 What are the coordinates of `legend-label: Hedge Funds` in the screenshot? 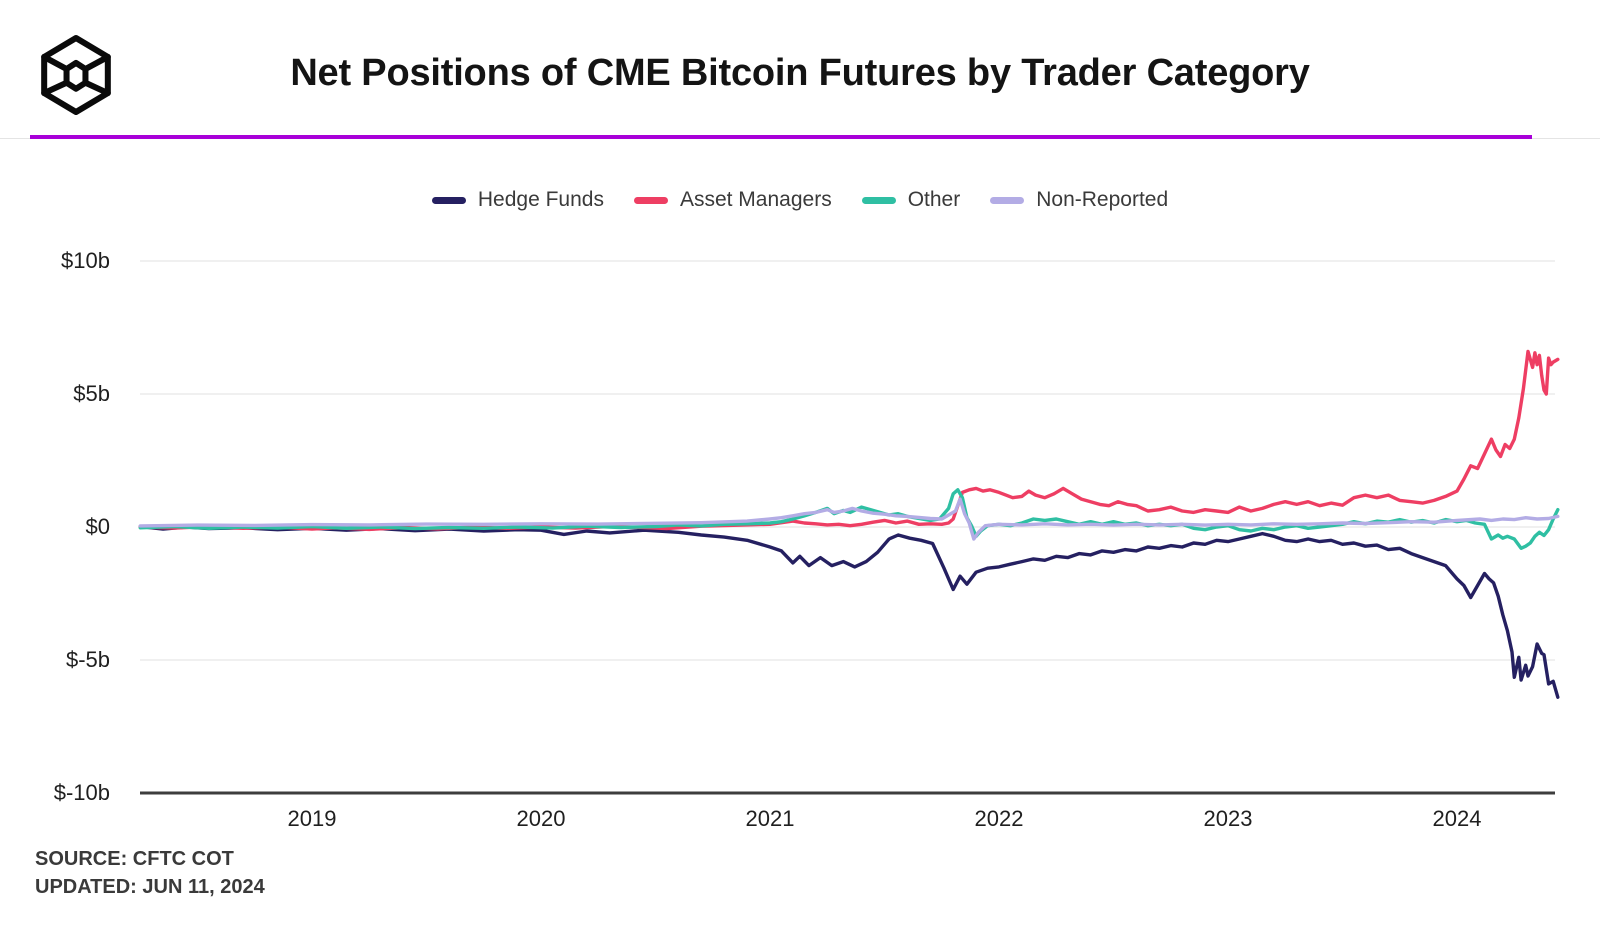 It's located at (540, 199).